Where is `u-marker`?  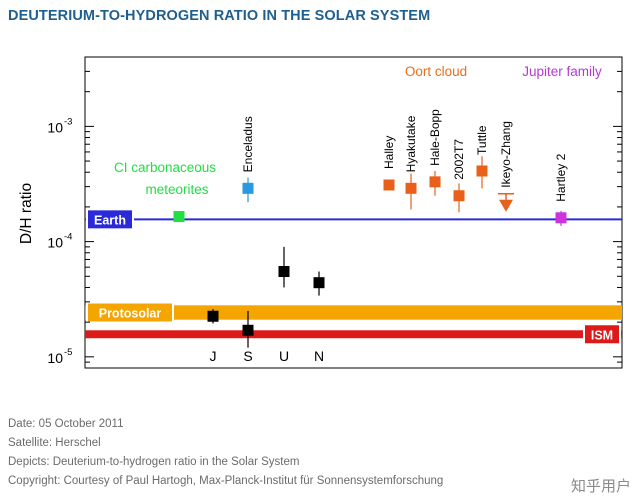
u-marker is located at coordinates (284, 272).